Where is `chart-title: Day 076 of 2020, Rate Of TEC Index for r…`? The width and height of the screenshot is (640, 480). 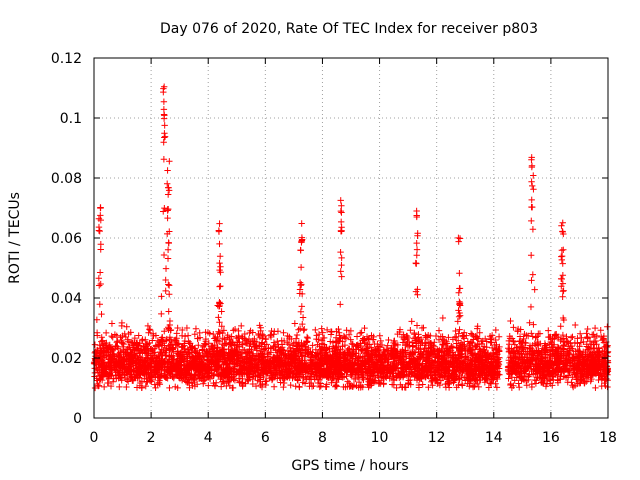 chart-title: Day 076 of 2020, Rate Of TEC Index for r… is located at coordinates (349, 29).